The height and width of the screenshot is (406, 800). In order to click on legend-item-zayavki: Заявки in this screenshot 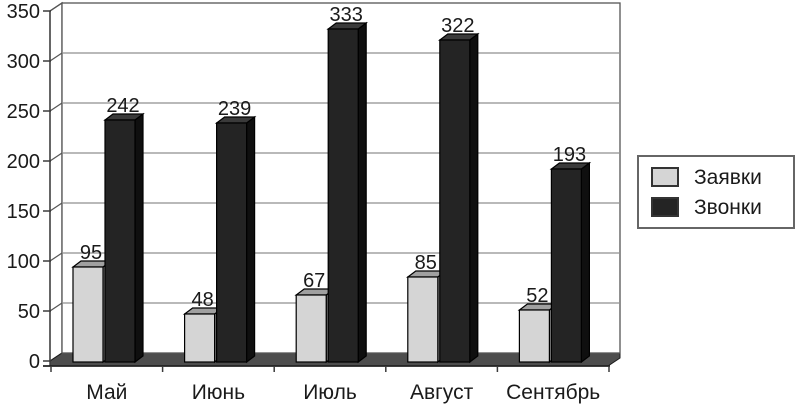, I will do `click(722, 177)`.